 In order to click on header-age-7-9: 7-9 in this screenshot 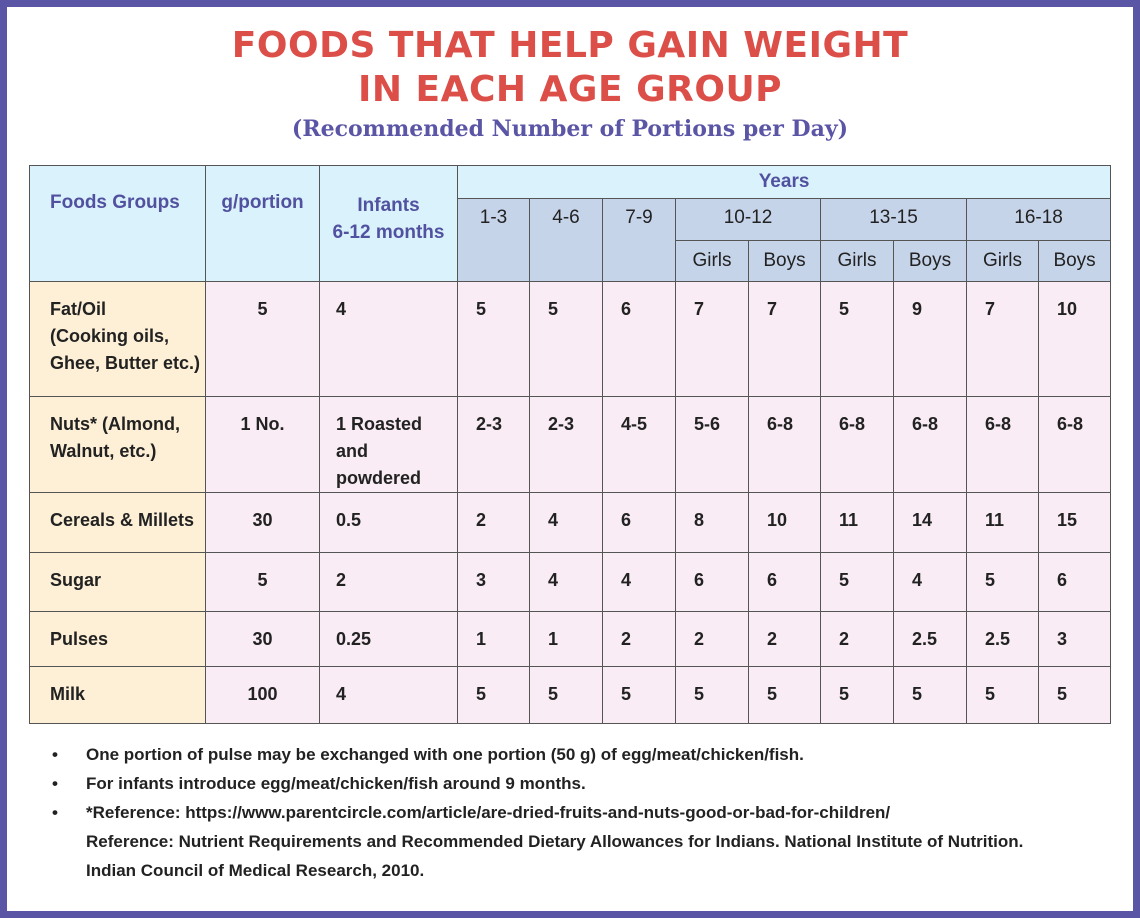, I will do `click(639, 240)`.